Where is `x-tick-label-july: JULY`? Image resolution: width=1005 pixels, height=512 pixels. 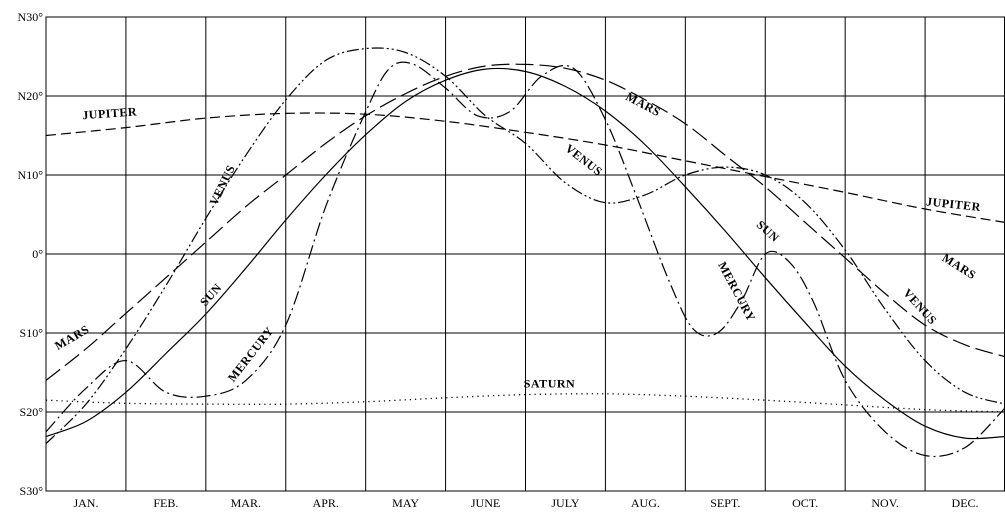 x-tick-label-july: JULY is located at coordinates (565, 503).